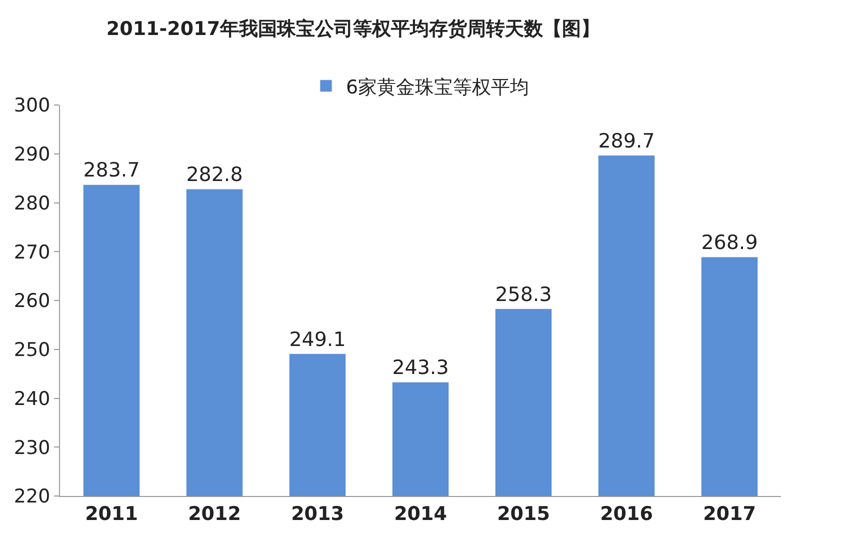  I want to click on x-tick-label: 2013, so click(317, 513).